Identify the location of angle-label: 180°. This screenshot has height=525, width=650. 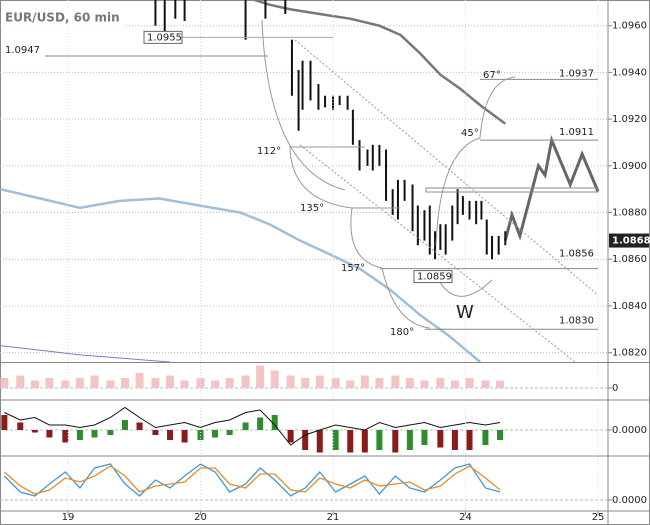
(402, 332).